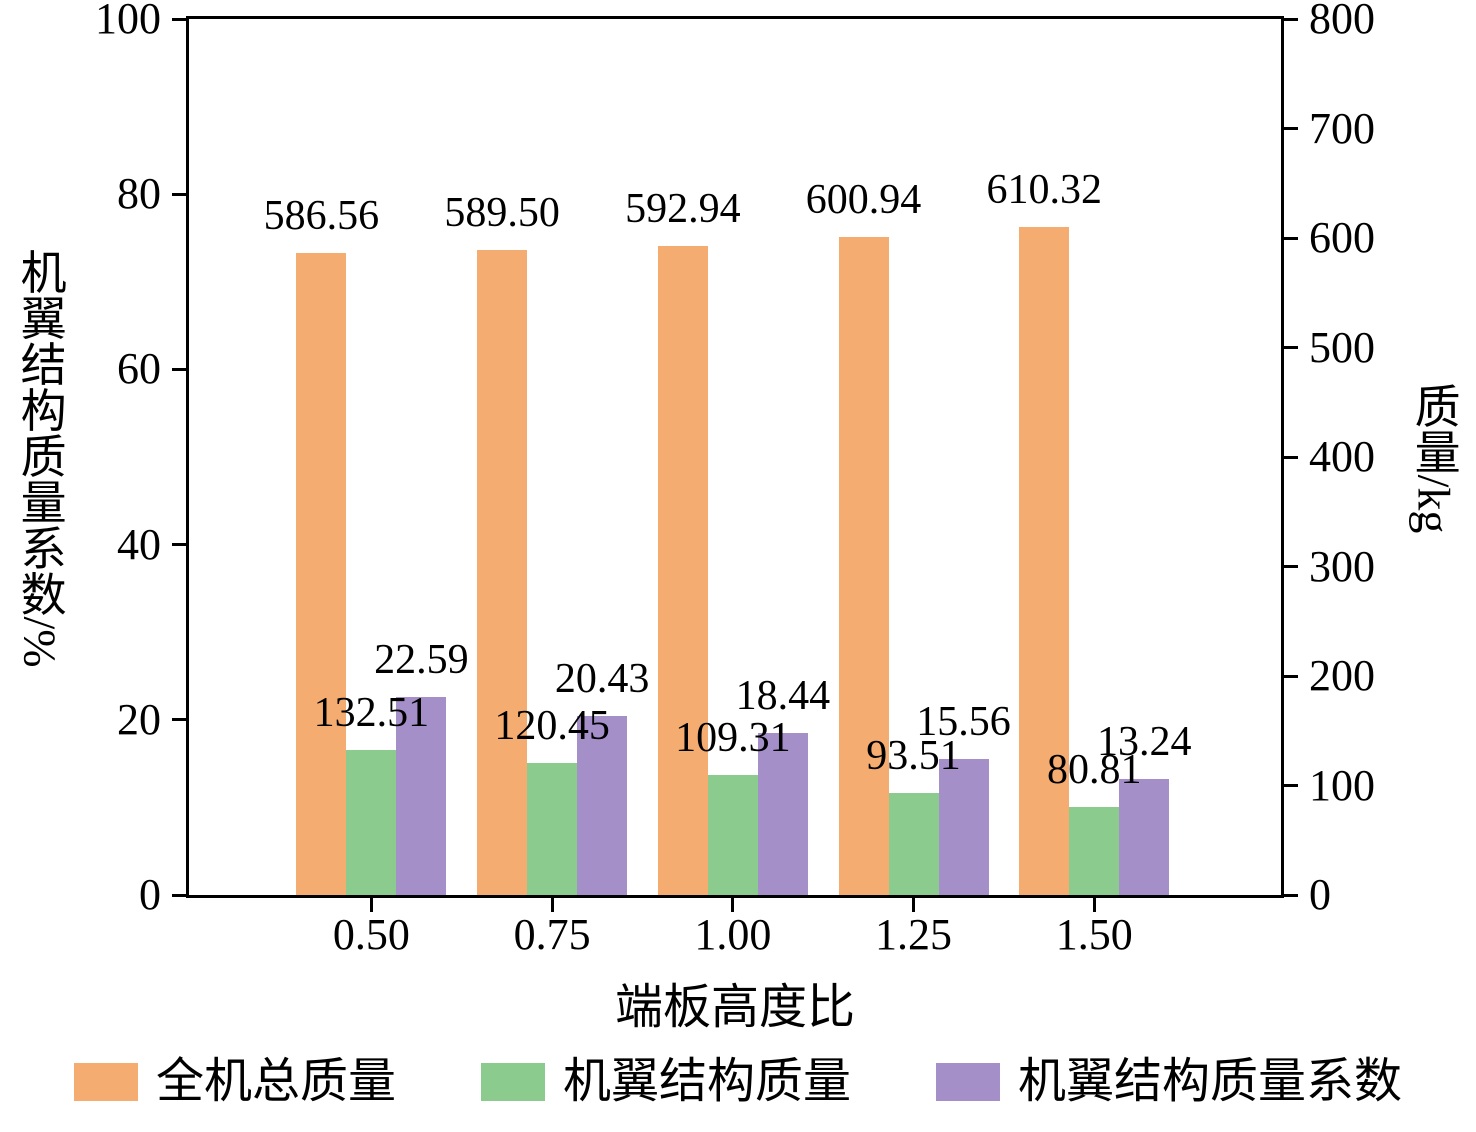  Describe the element at coordinates (734, 1007) in the screenshot. I see `x-axis-title: 端板高度比` at that location.